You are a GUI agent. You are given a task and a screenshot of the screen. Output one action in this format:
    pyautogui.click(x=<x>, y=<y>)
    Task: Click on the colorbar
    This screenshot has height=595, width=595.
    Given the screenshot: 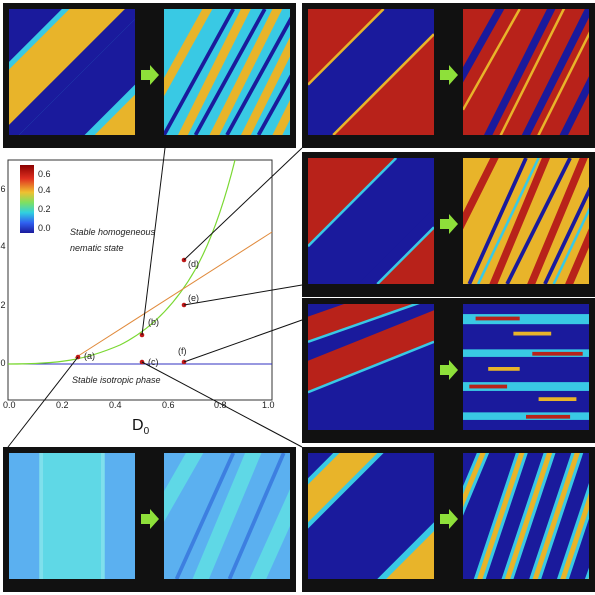 What is the action you would take?
    pyautogui.click(x=27, y=199)
    